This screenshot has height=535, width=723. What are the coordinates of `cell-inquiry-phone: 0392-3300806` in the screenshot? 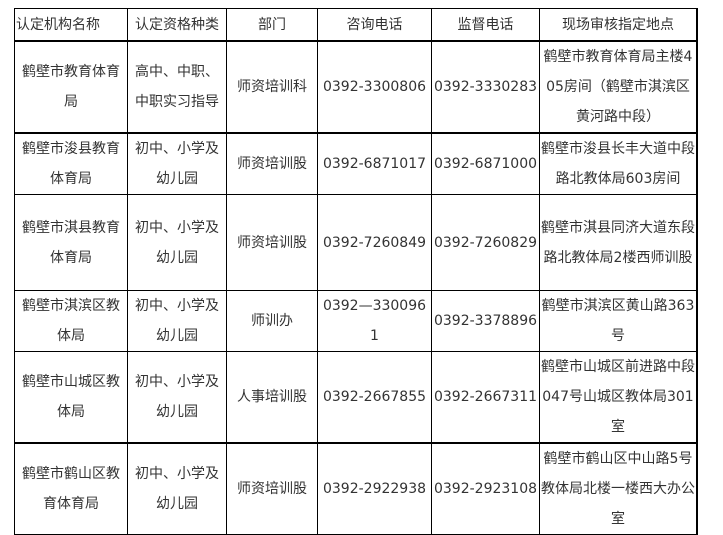 It's located at (374, 87).